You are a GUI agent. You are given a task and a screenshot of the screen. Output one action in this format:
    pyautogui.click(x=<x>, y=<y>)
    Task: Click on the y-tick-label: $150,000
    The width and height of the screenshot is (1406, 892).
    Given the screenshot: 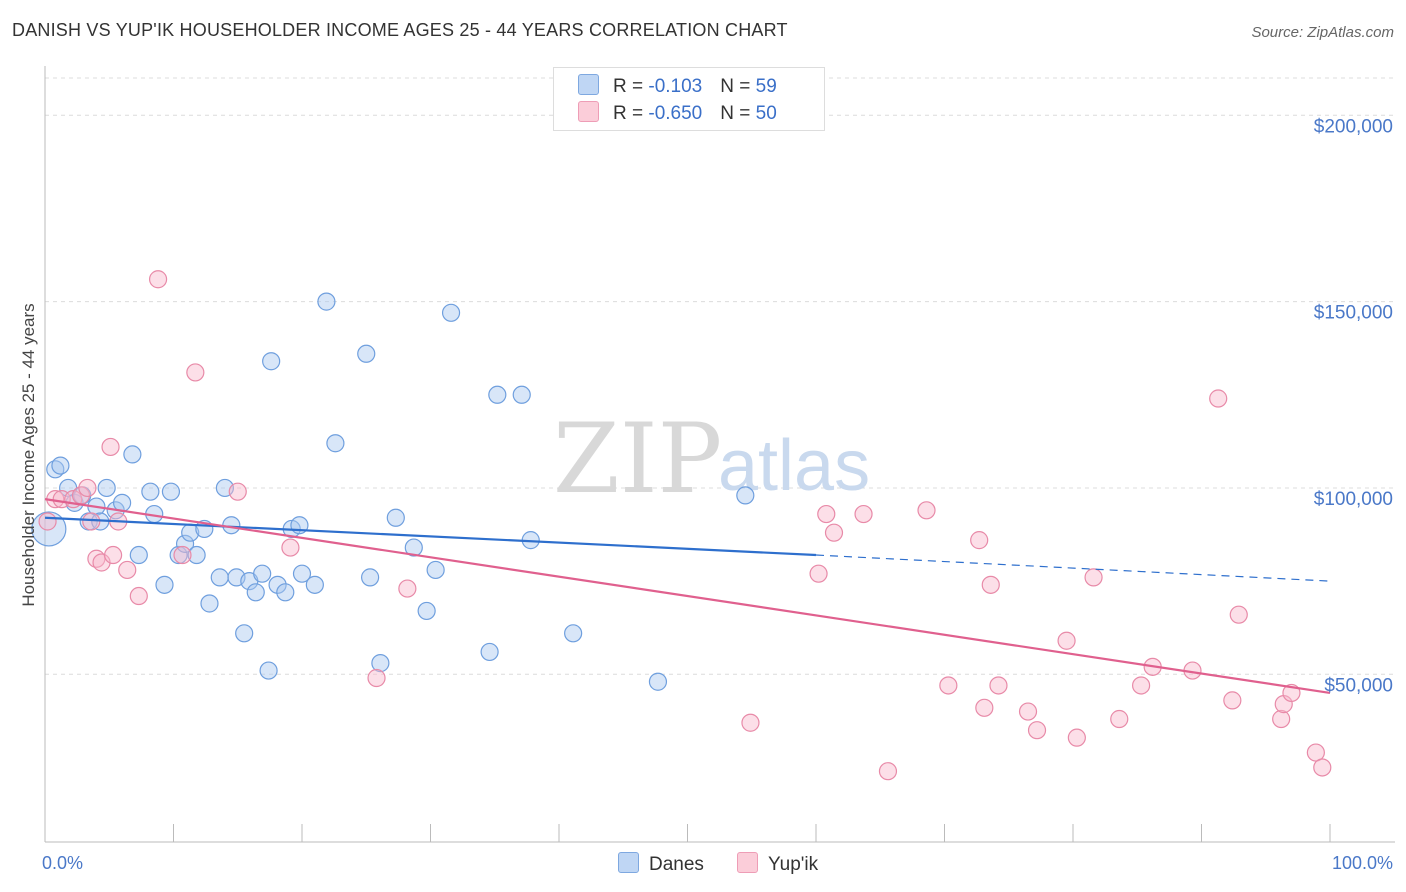 What is the action you would take?
    pyautogui.click(x=1353, y=313)
    